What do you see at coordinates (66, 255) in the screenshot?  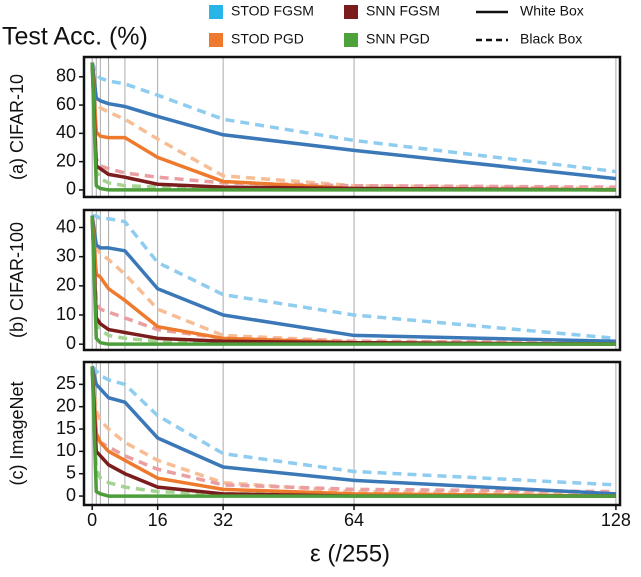 I see `y-tick-label: 30` at bounding box center [66, 255].